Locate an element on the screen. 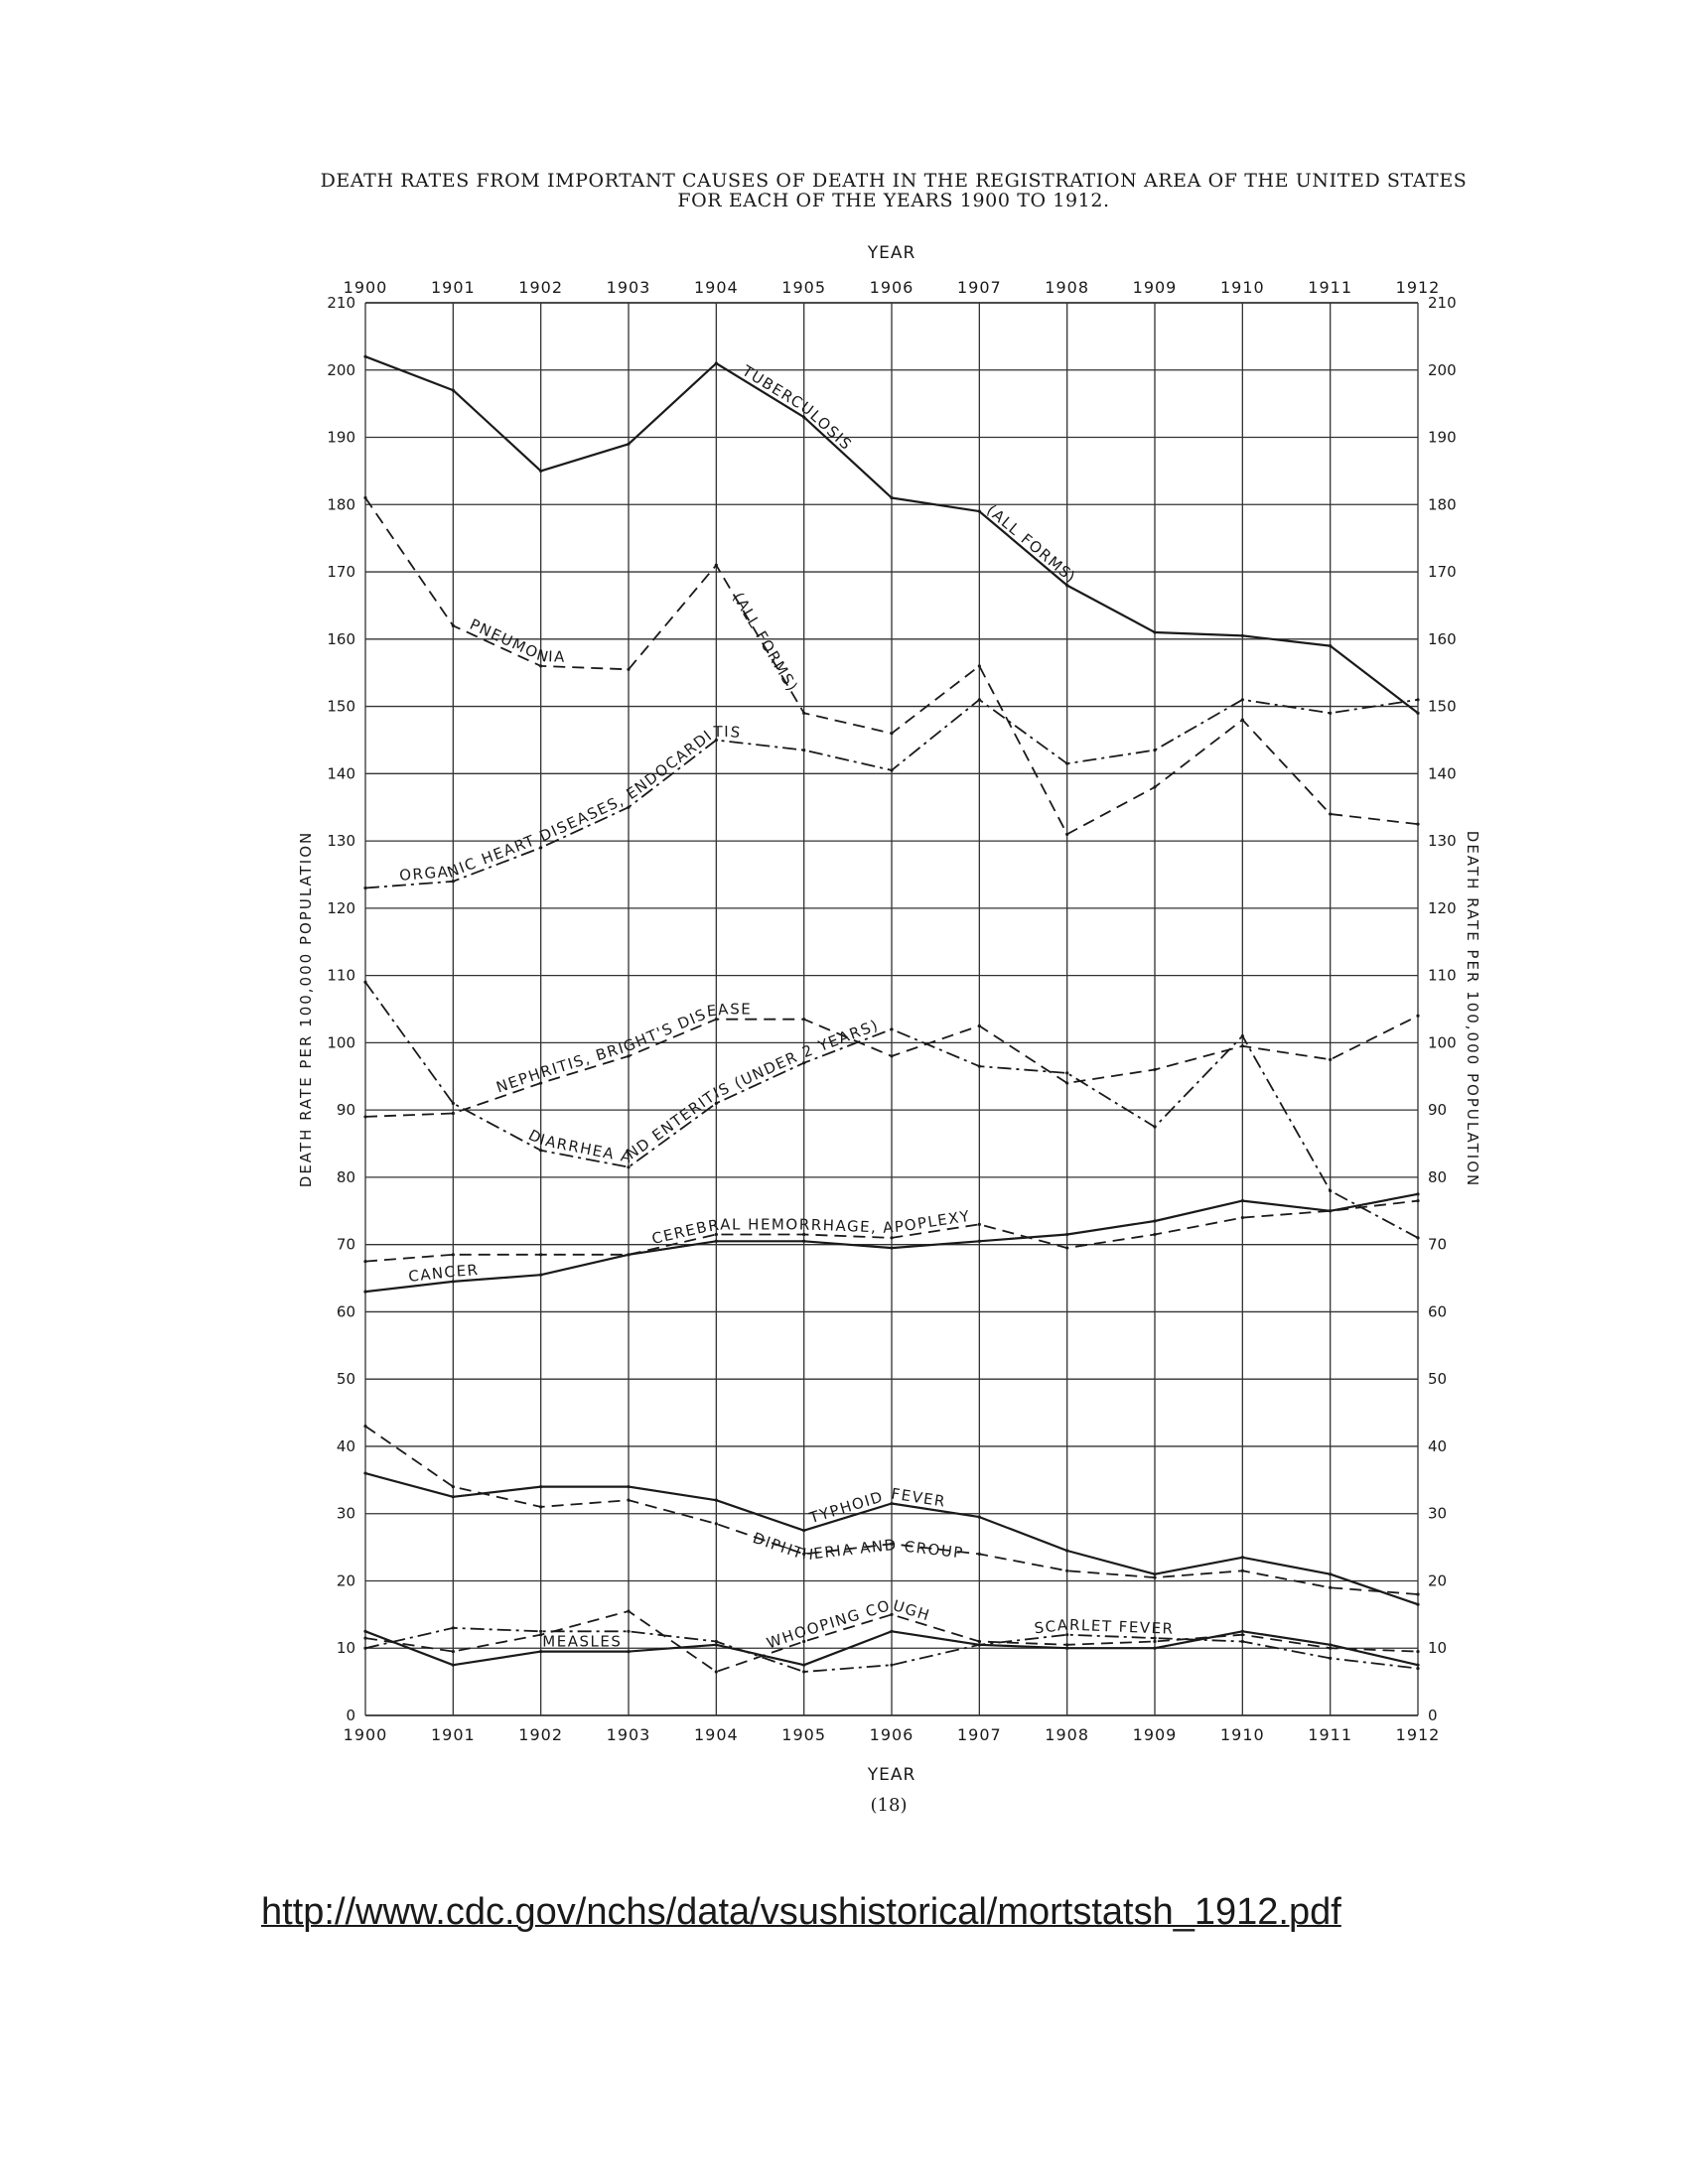  y-tick-label-right: 180 is located at coordinates (1442, 504).